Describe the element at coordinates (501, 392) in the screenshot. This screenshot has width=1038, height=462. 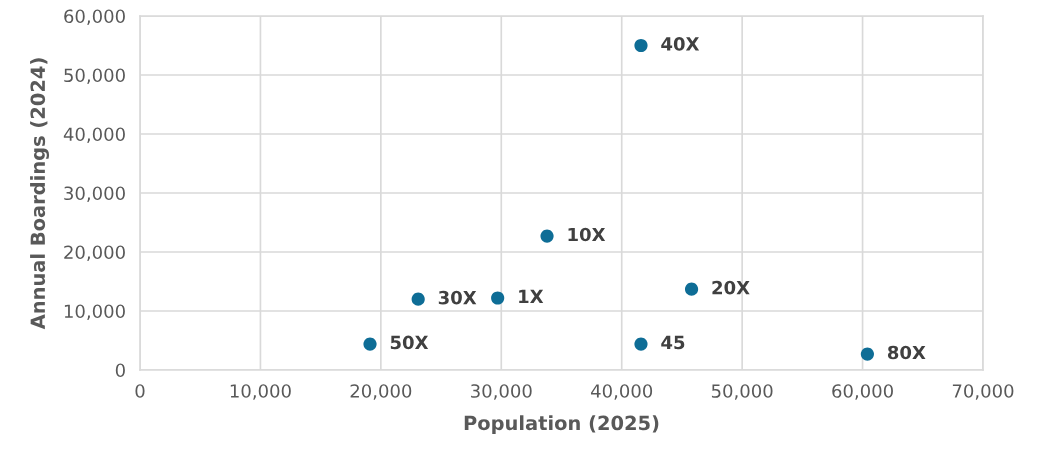
I see `x-tick-label: 30,000` at that location.